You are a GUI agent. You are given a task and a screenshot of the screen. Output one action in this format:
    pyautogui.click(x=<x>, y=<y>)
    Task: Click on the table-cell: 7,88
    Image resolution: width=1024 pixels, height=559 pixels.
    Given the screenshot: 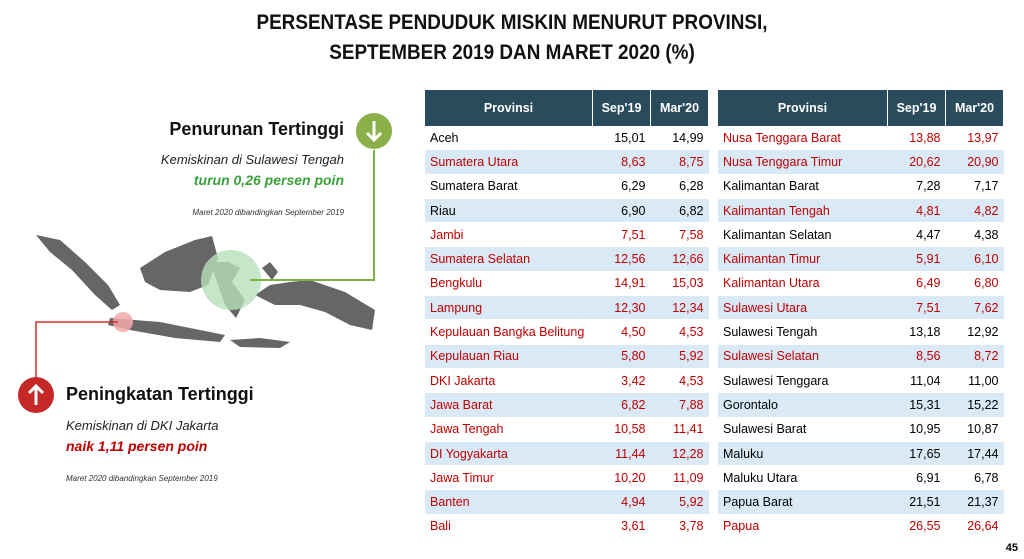 What is the action you would take?
    pyautogui.click(x=679, y=405)
    